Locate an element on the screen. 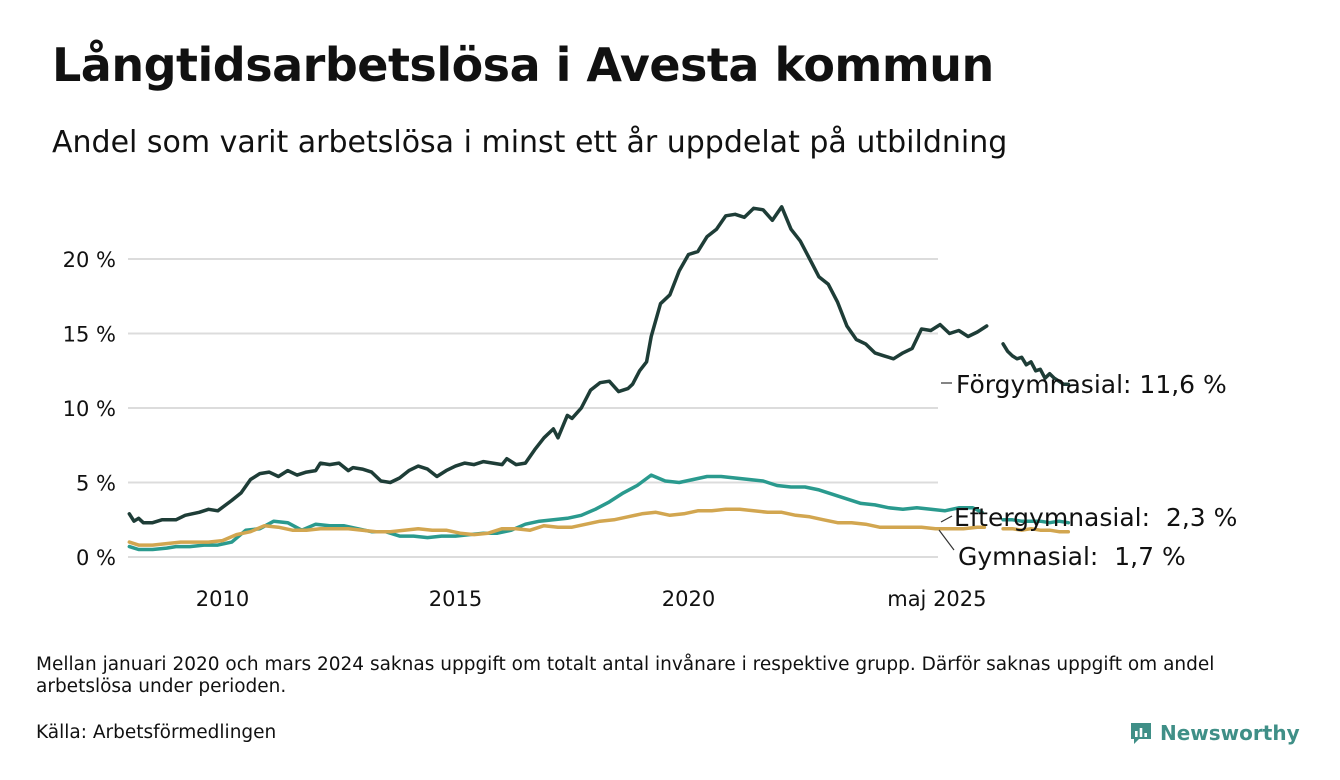 The width and height of the screenshot is (1340, 780). y-tick-label: 10 % is located at coordinates (89, 409).